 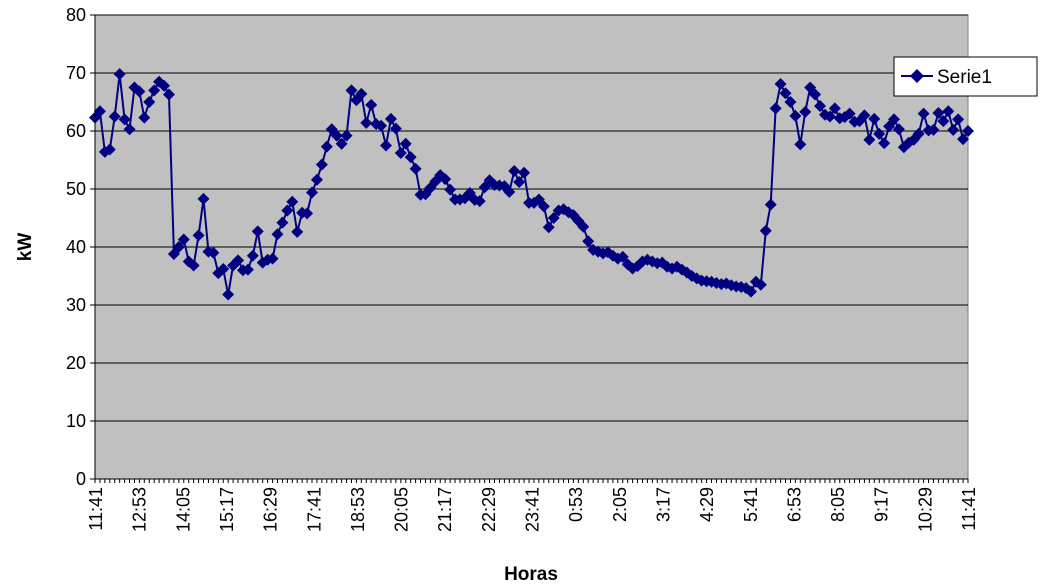 What do you see at coordinates (81, 479) in the screenshot?
I see `y-tick-label: 0` at bounding box center [81, 479].